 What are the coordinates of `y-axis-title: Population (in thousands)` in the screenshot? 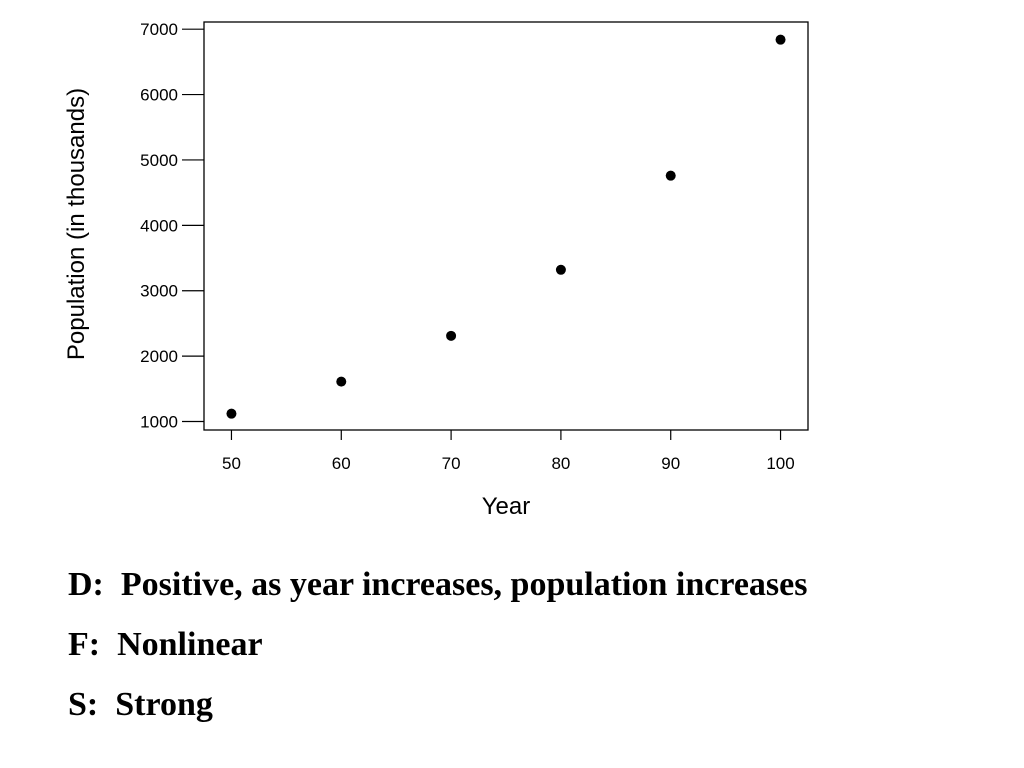 It's located at (76, 224).